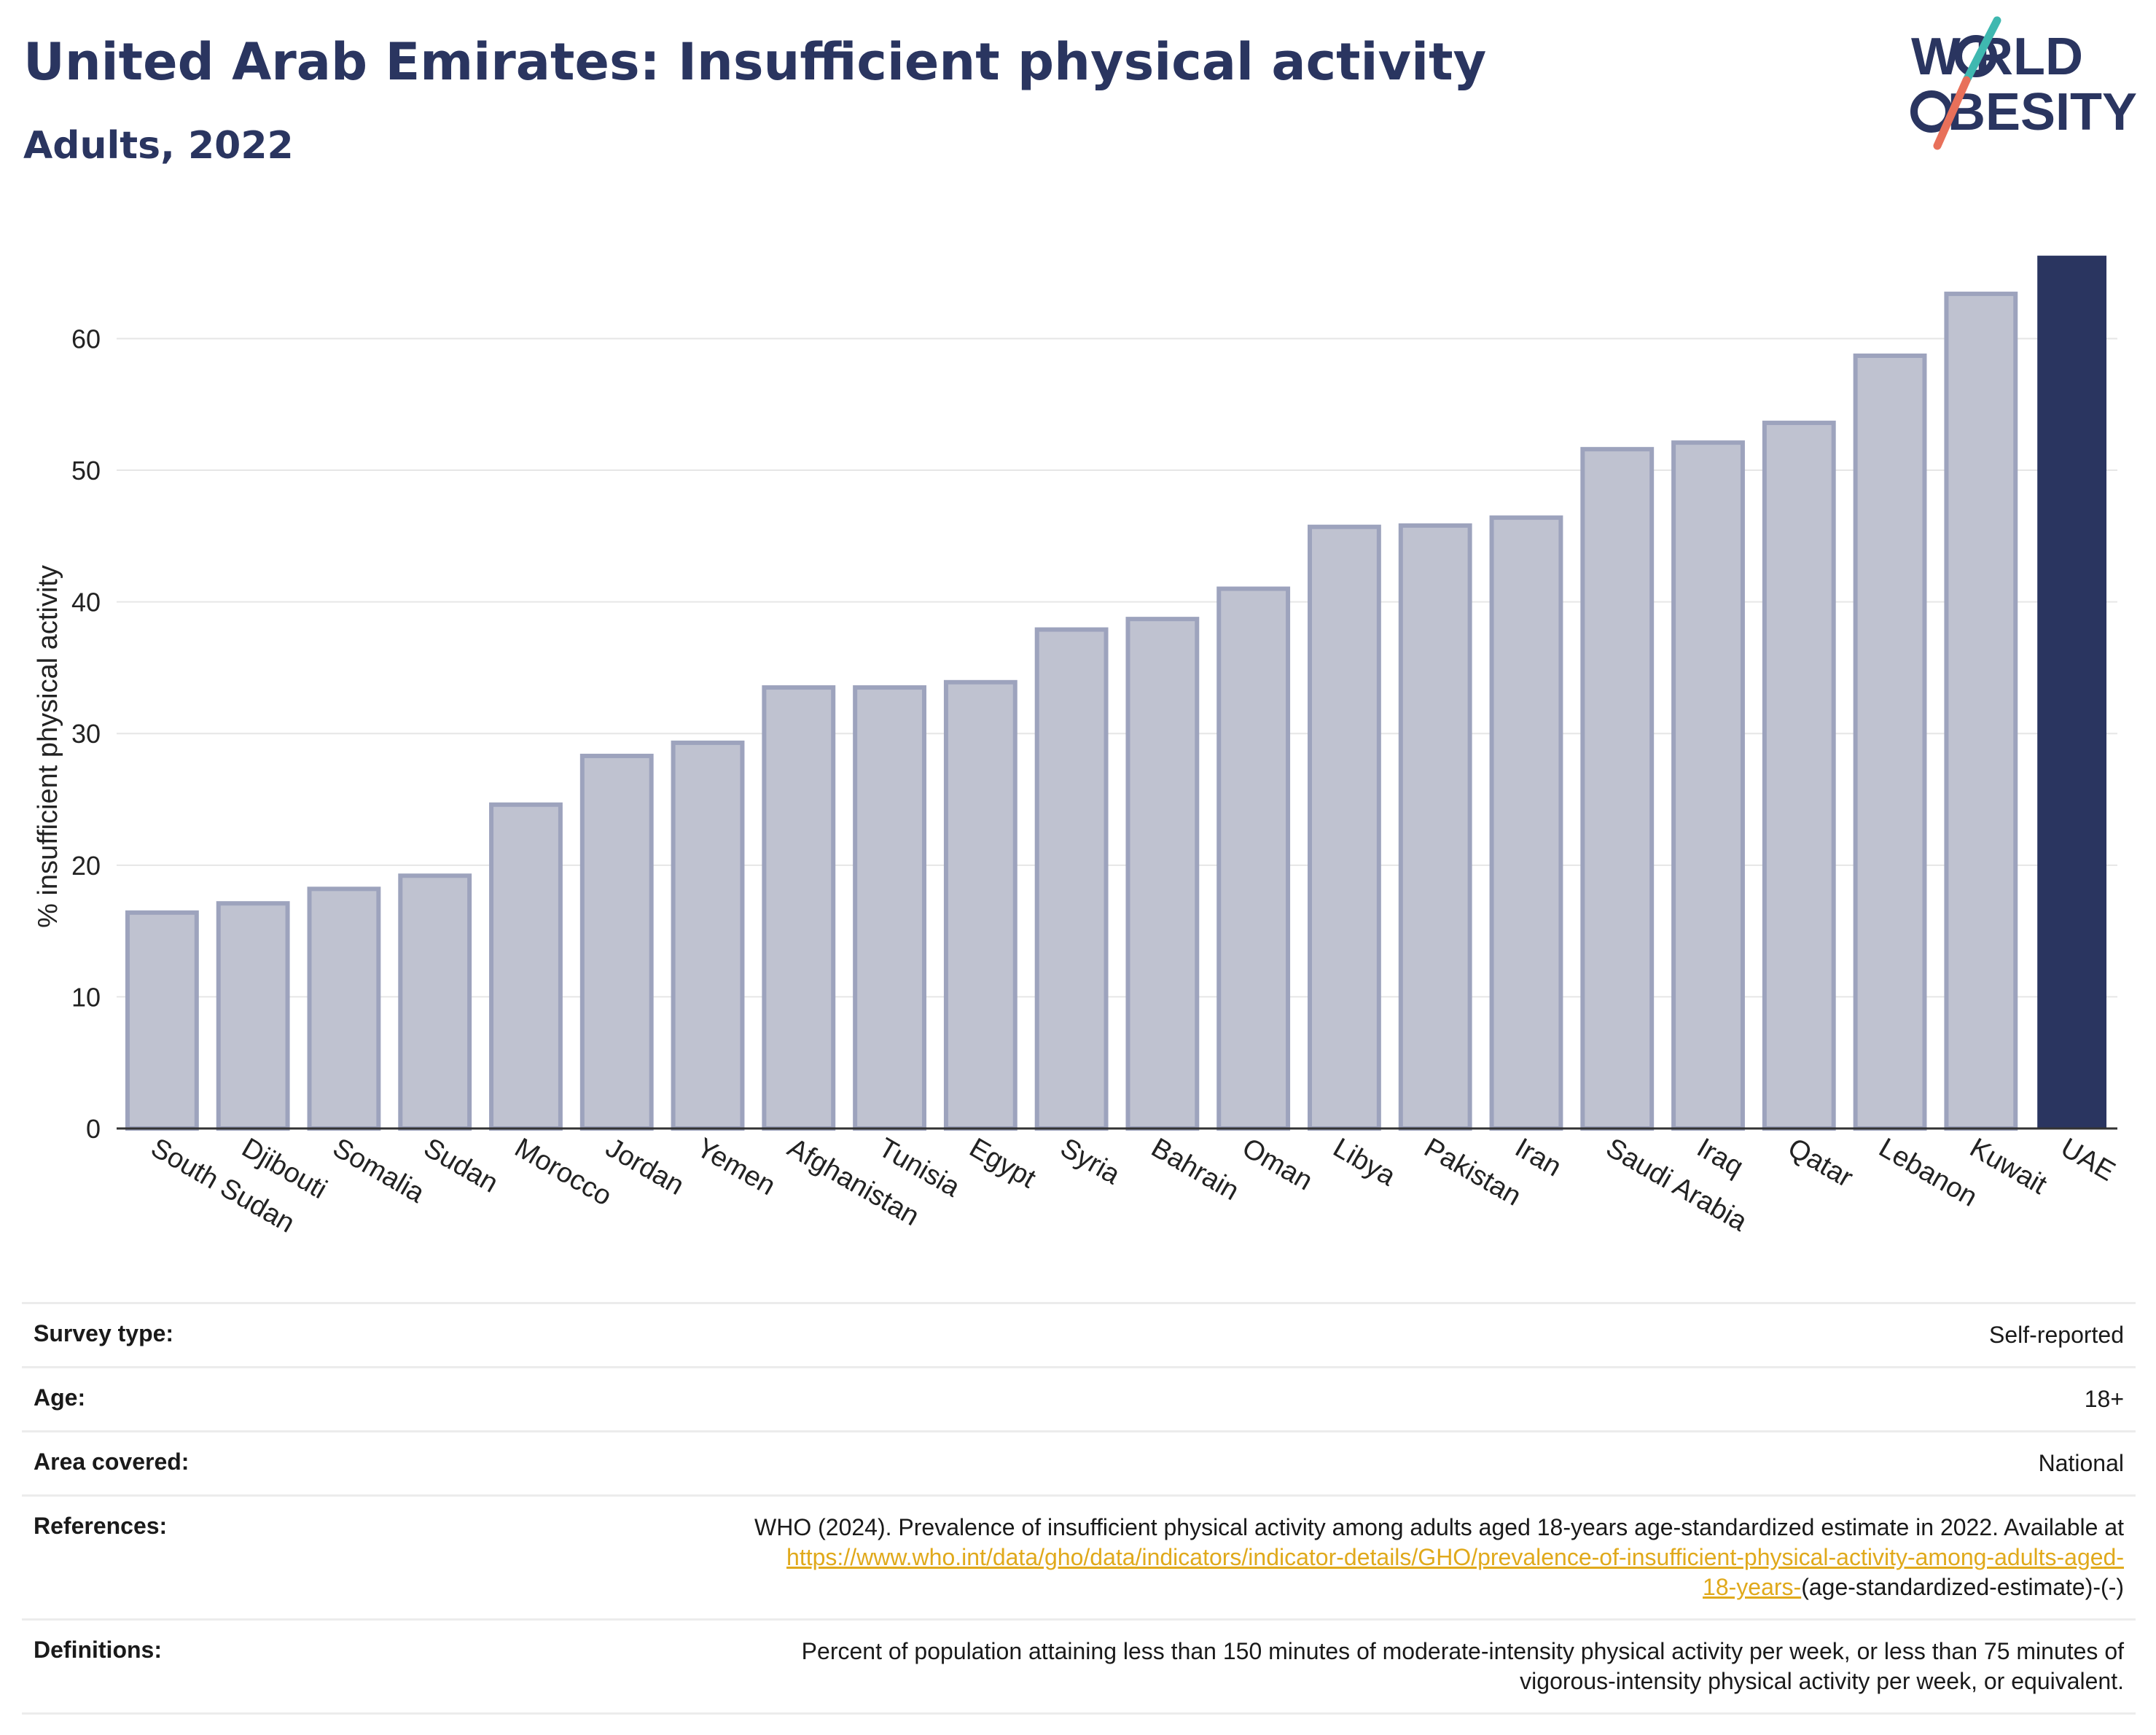  I want to click on bar-kuwait, so click(1981, 711).